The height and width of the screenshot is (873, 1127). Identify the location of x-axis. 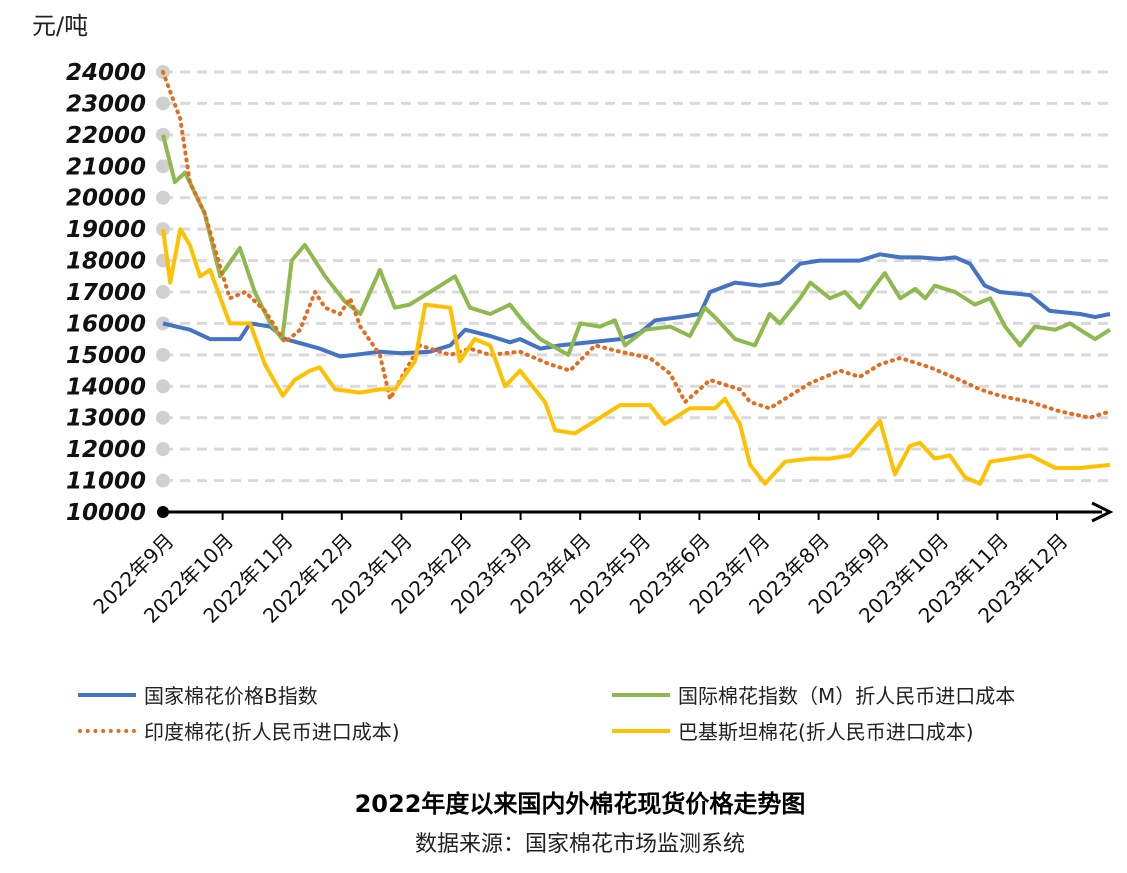
(635, 512).